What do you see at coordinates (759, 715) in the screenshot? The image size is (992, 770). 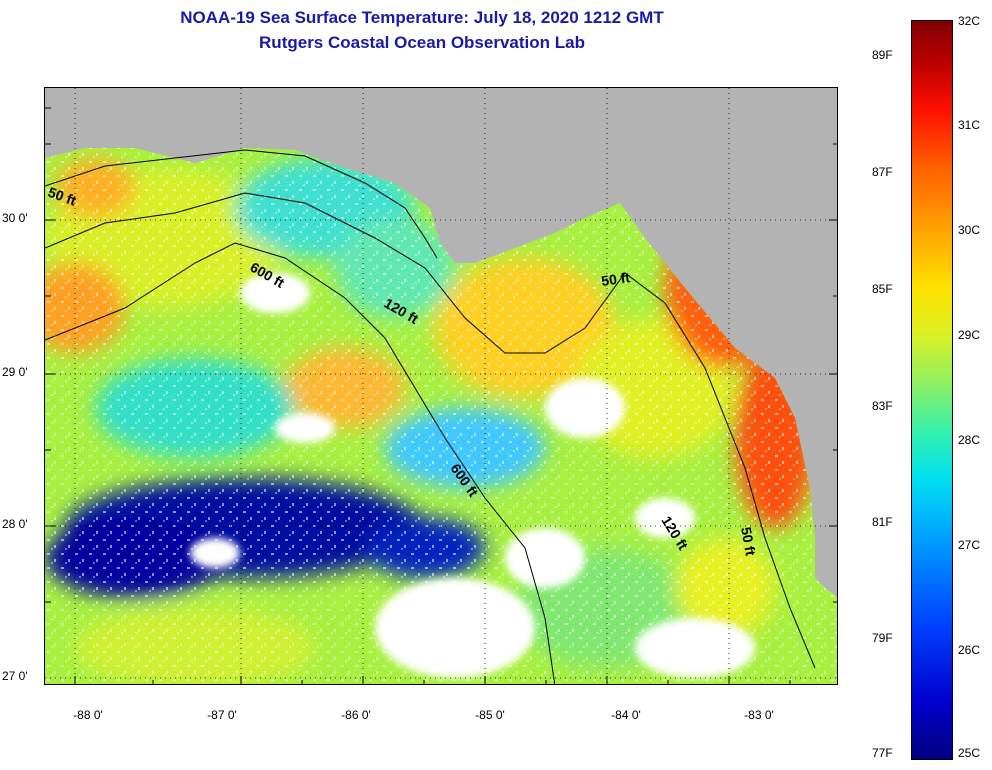 I see `longitude-label: -83 0'` at bounding box center [759, 715].